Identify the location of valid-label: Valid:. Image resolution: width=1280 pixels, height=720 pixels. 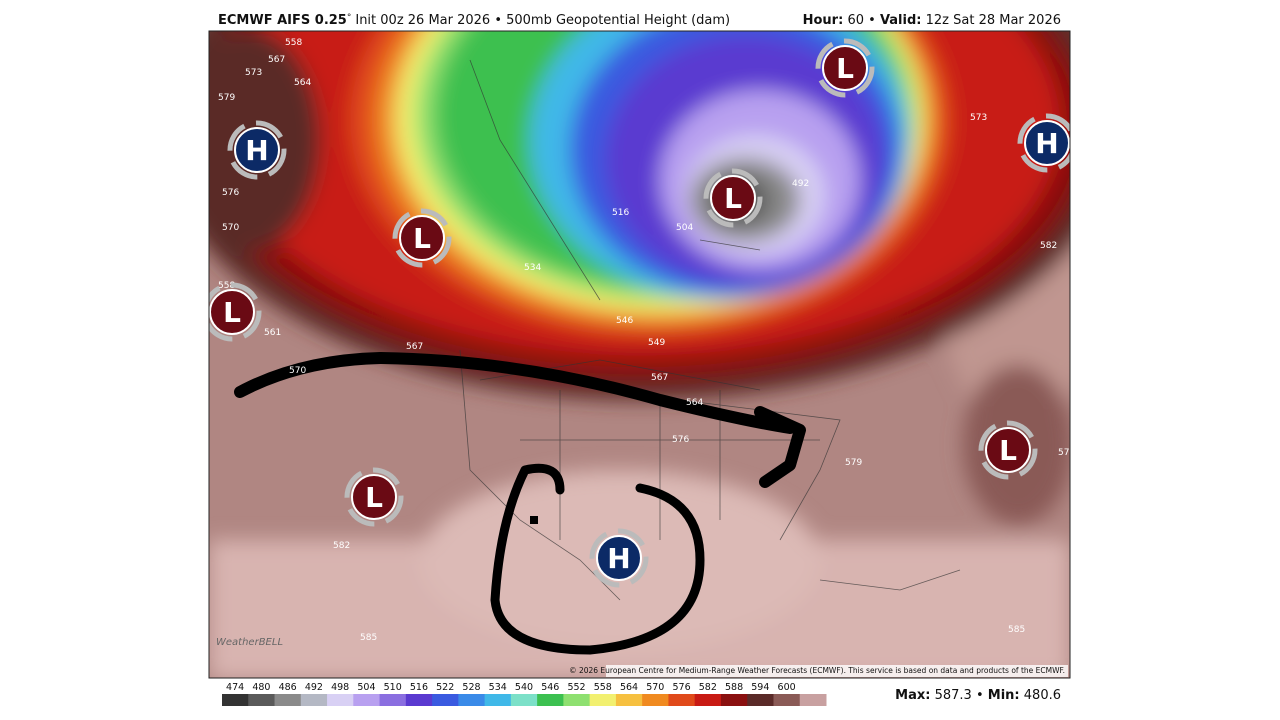
(901, 20).